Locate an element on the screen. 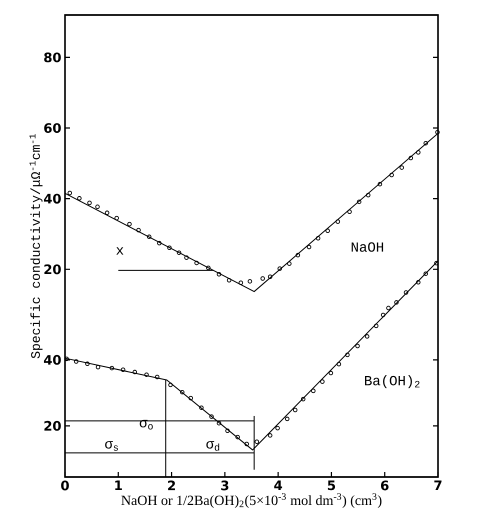  y-tick-label: 80 is located at coordinates (52, 57).